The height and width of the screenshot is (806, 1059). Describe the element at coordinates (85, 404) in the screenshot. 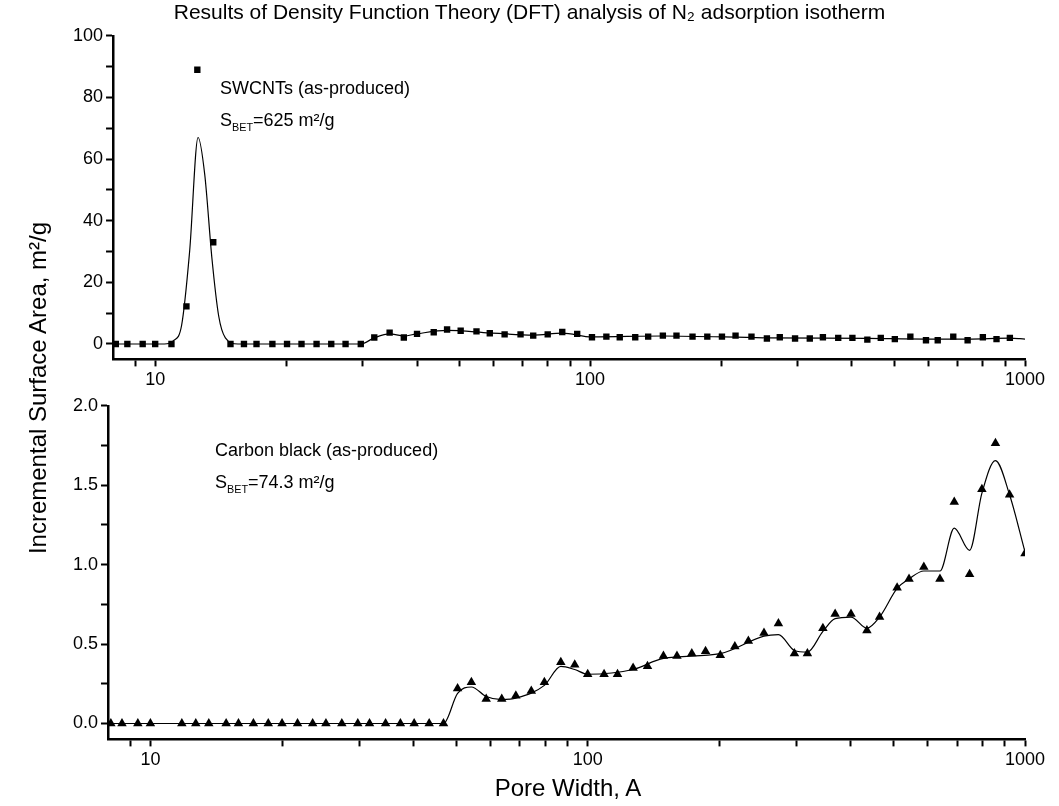

I see `y-tick-label: 2.0` at that location.